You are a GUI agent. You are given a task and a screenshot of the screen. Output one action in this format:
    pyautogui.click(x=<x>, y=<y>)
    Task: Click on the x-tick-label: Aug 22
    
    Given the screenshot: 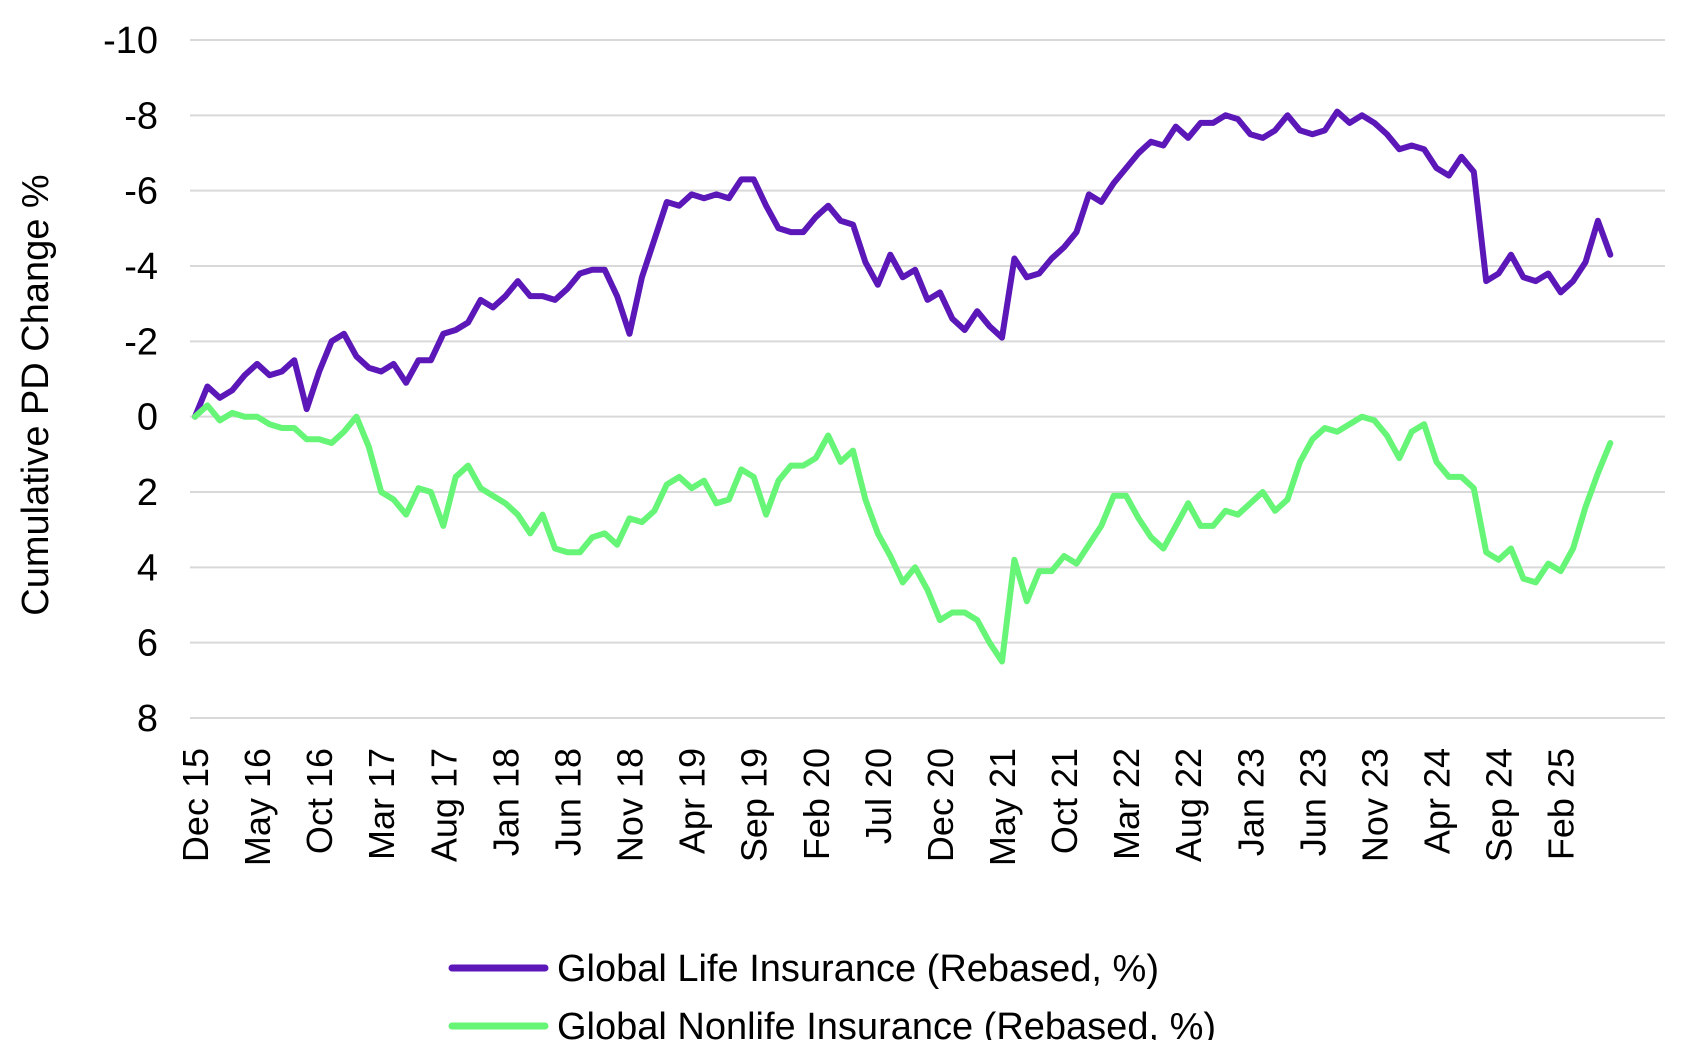 What is the action you would take?
    pyautogui.click(x=1188, y=805)
    